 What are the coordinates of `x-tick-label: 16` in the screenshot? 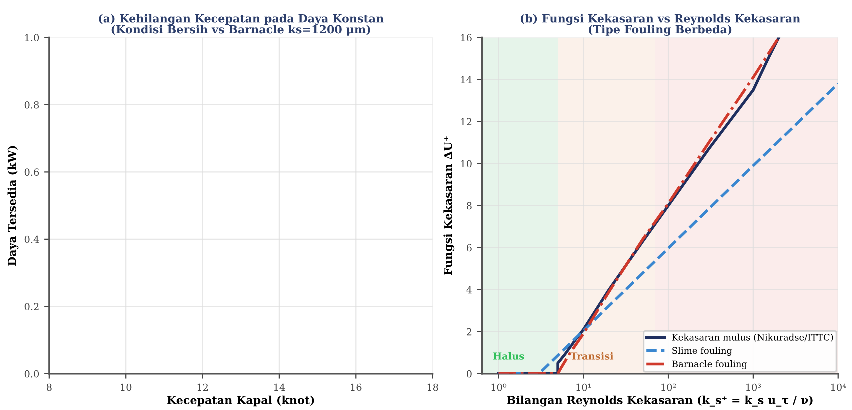 It's located at (356, 388).